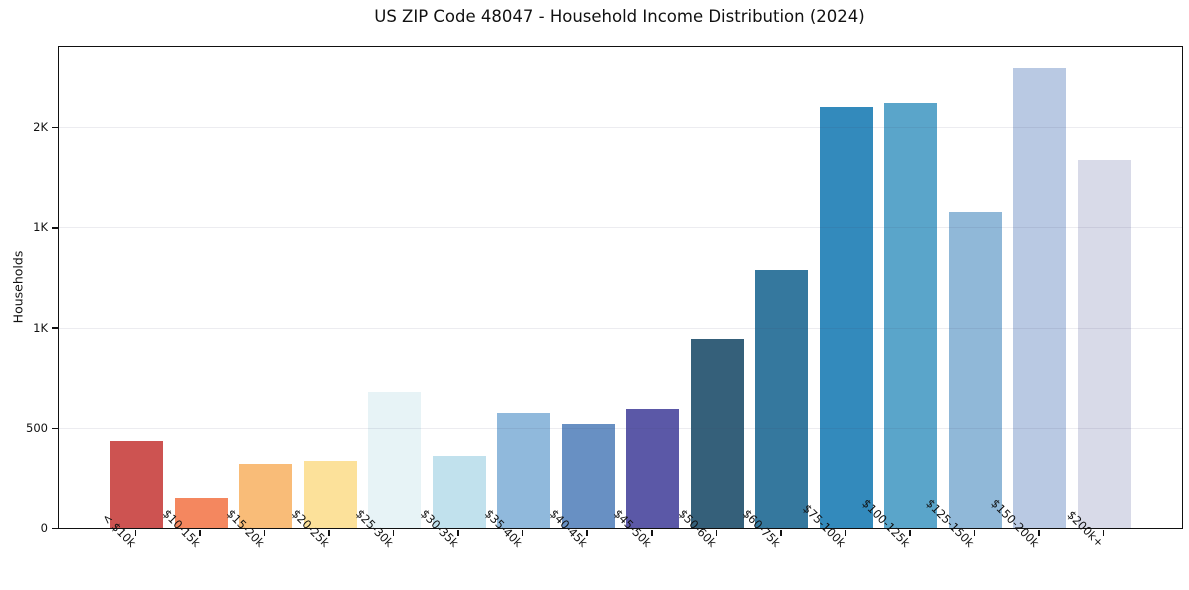 The width and height of the screenshot is (1189, 590). What do you see at coordinates (975, 370) in the screenshot?
I see `bar-$125-150k` at bounding box center [975, 370].